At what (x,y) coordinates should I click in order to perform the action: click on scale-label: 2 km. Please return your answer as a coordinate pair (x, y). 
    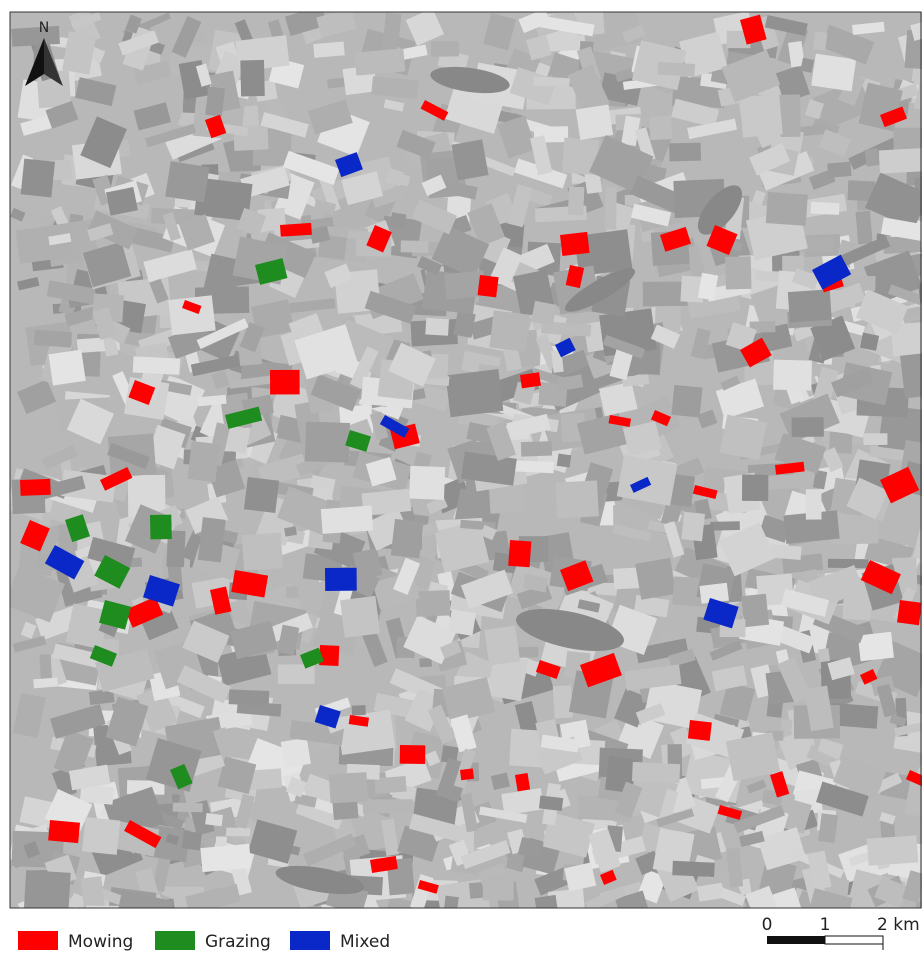
    Looking at the image, I should click on (898, 925).